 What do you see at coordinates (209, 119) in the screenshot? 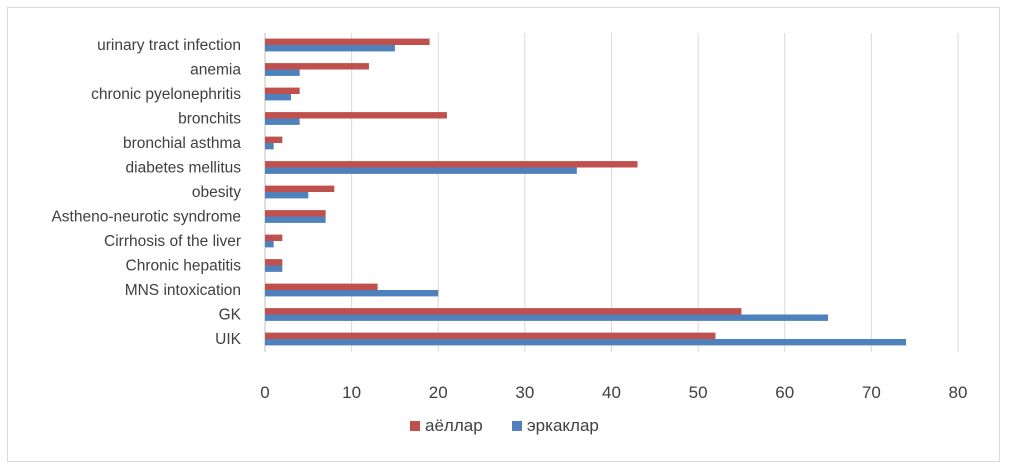
I see `category-label: bronchits` at bounding box center [209, 119].